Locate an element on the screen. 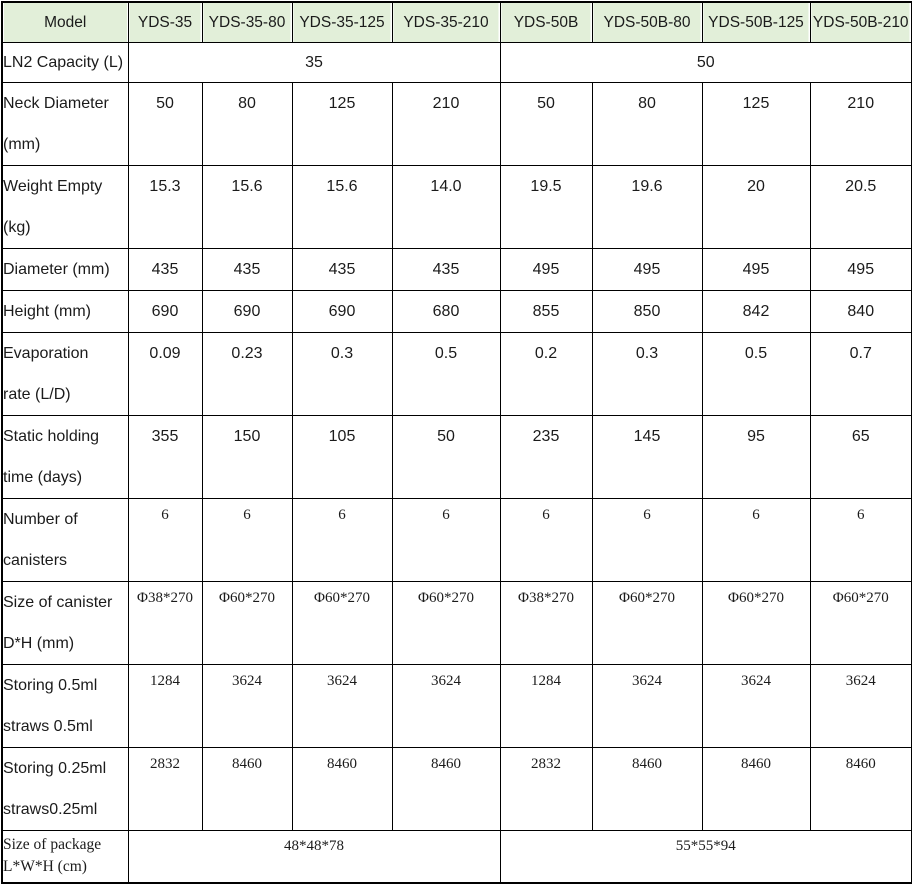 This screenshot has height=886, width=912. header-cell-yds-35-210: YDS-35-210 is located at coordinates (446, 22).